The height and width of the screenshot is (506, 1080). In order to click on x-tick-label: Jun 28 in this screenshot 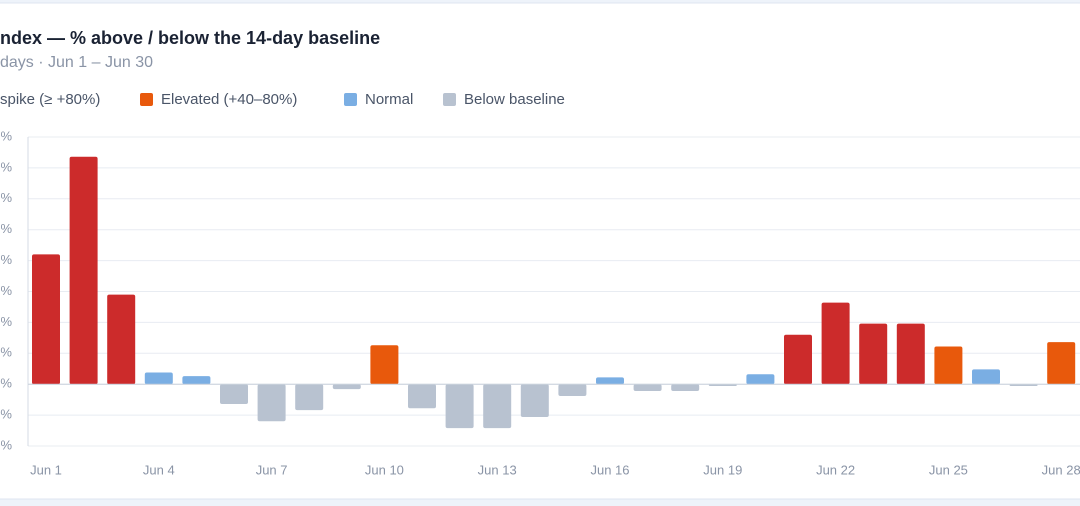, I will do `click(1061, 469)`.